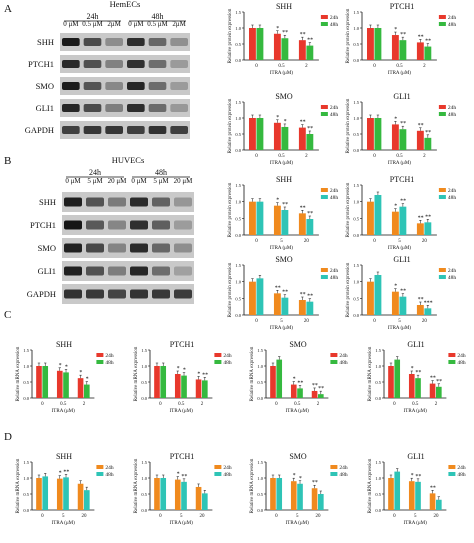 The height and width of the screenshot is (543, 474). What do you see at coordinates (71, 24) in the screenshot?
I see `dose-label: 0 μM` at bounding box center [71, 24].